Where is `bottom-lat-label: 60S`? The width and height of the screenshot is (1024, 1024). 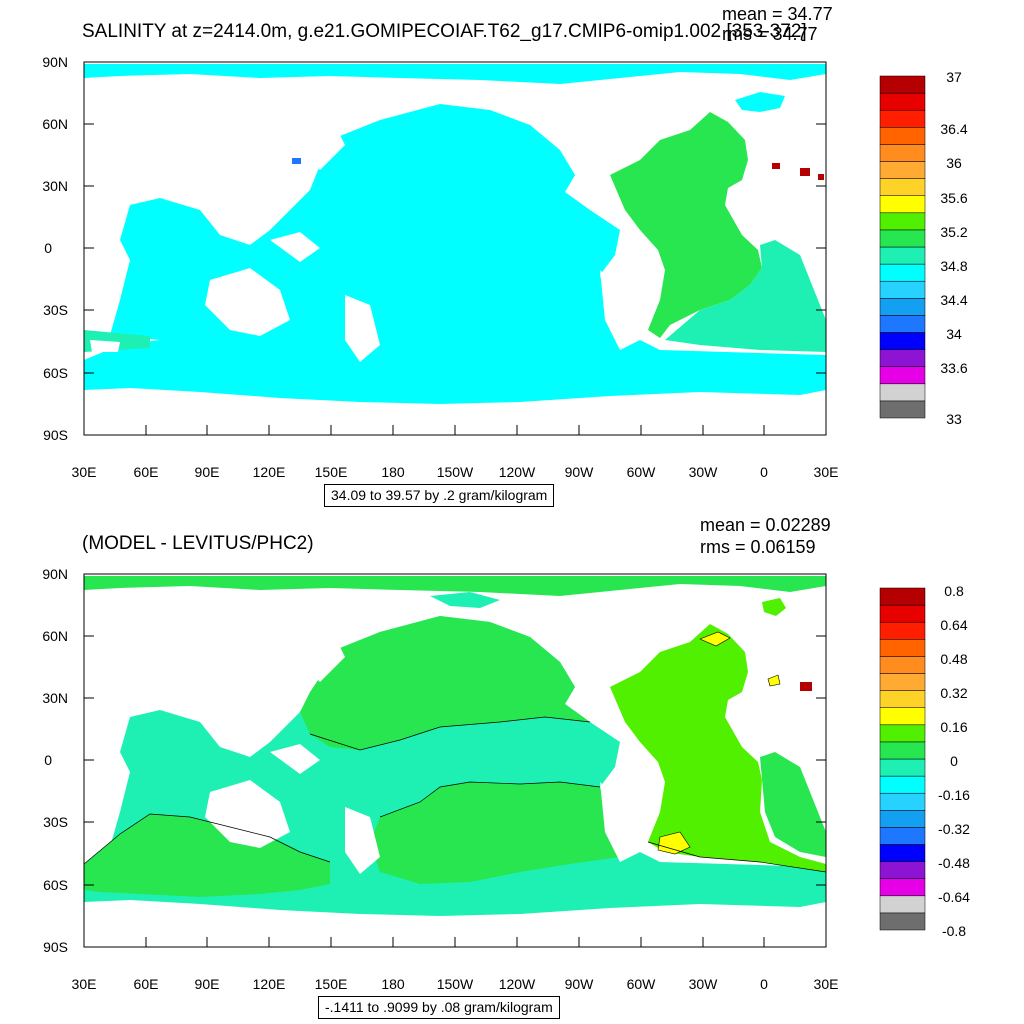 bottom-lat-label: 60S is located at coordinates (55, 885).